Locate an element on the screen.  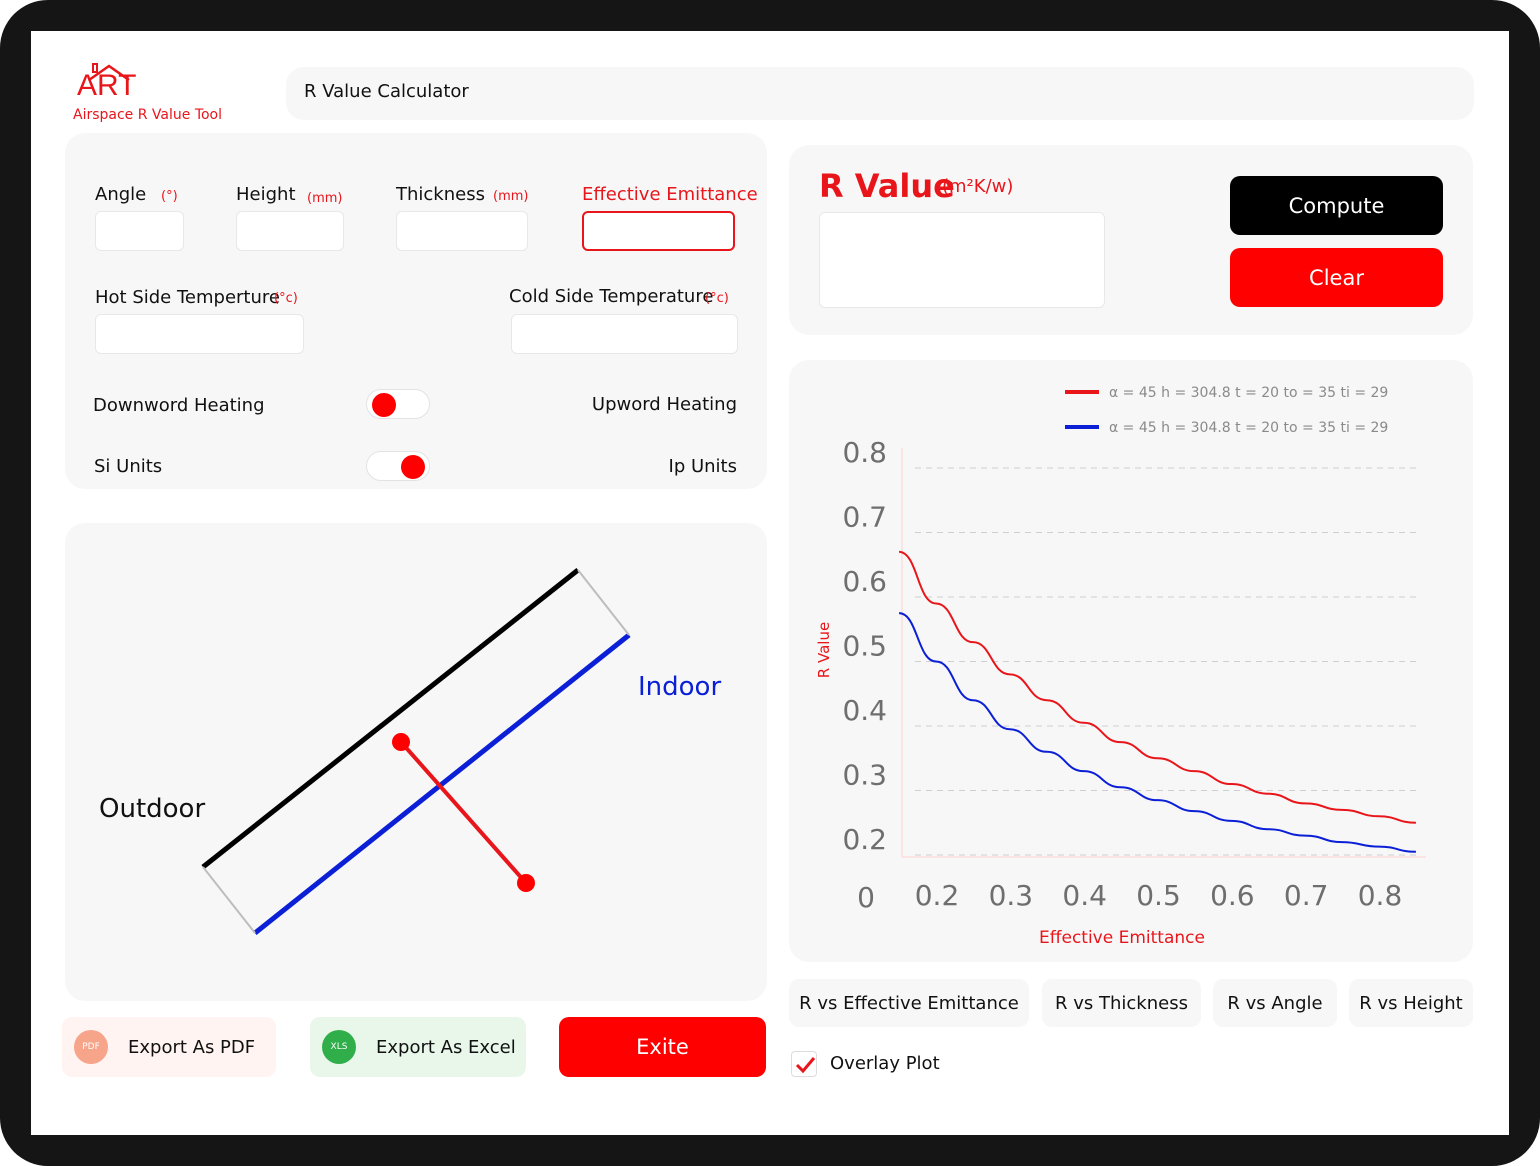
cold-temp-label: Cold Side Temperature is located at coordinates (611, 296).